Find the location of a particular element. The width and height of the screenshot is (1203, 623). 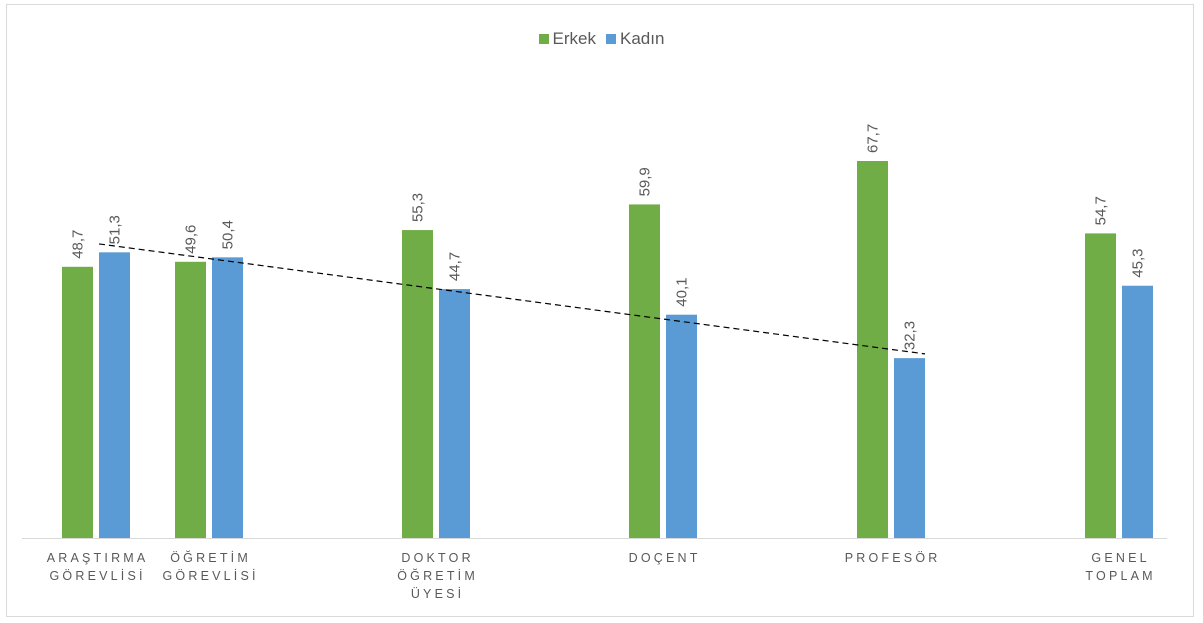

category-label-1-line-1: GÖREVLİSİ is located at coordinates (210, 576).